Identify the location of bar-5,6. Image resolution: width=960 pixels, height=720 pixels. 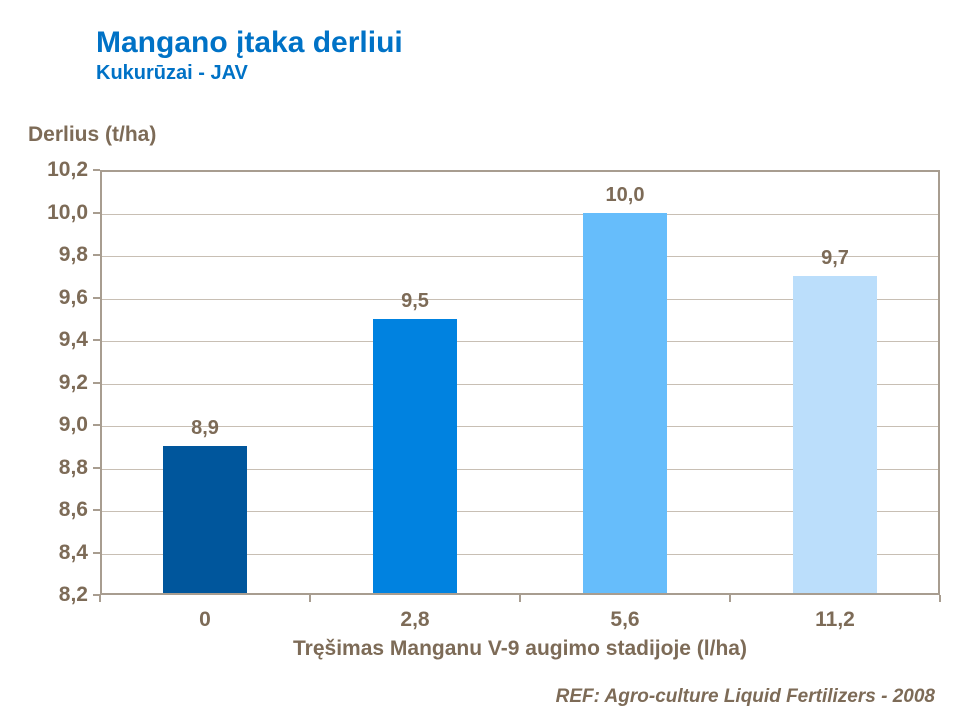
(625, 402).